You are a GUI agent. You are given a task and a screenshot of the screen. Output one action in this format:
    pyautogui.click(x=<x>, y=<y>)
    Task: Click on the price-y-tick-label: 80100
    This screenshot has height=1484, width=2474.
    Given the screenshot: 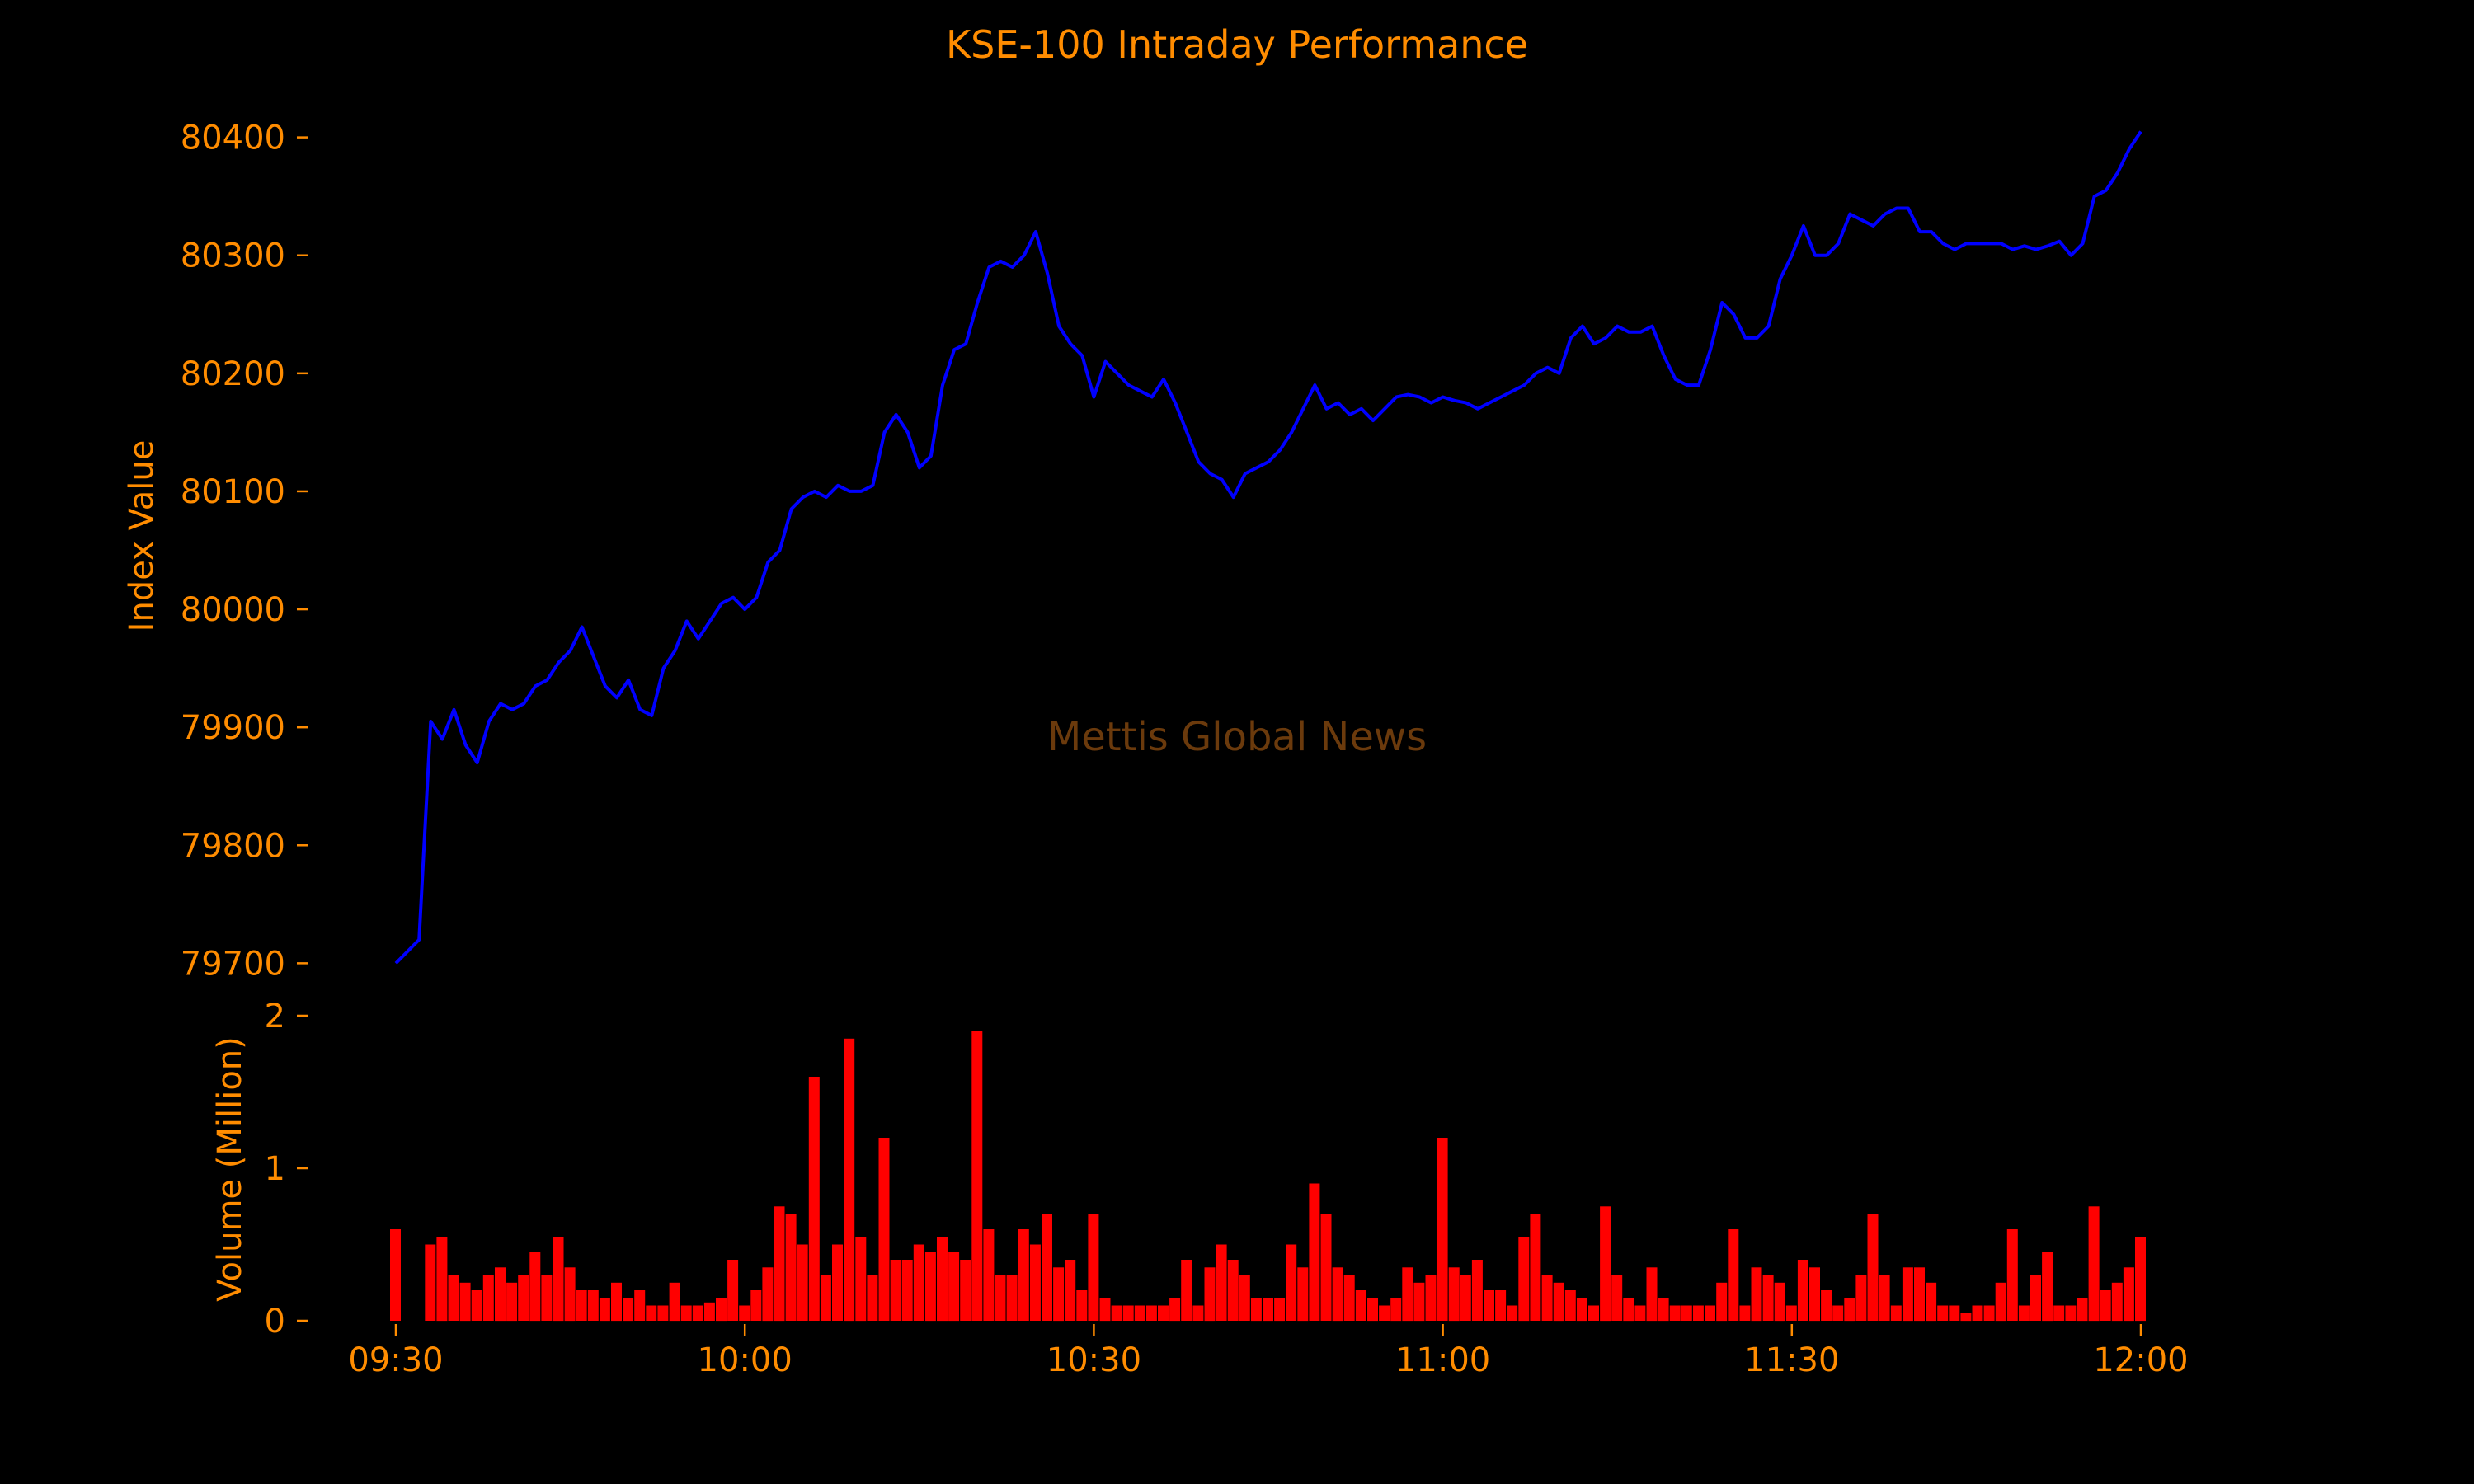 What is the action you would take?
    pyautogui.click(x=233, y=492)
    